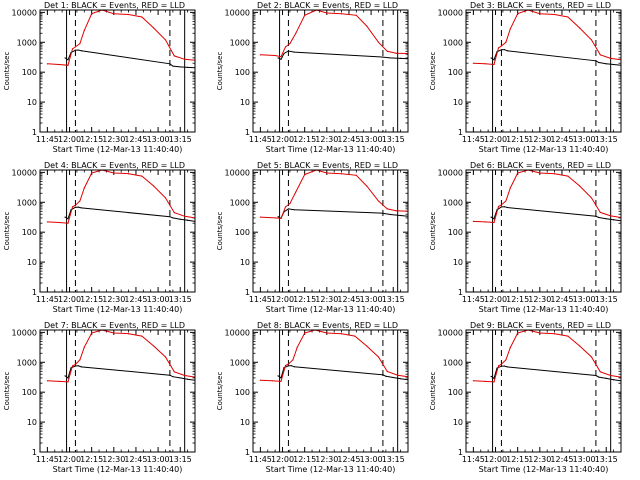  Describe the element at coordinates (348, 299) in the screenshot. I see `x-tick-label: 12:45` at that location.